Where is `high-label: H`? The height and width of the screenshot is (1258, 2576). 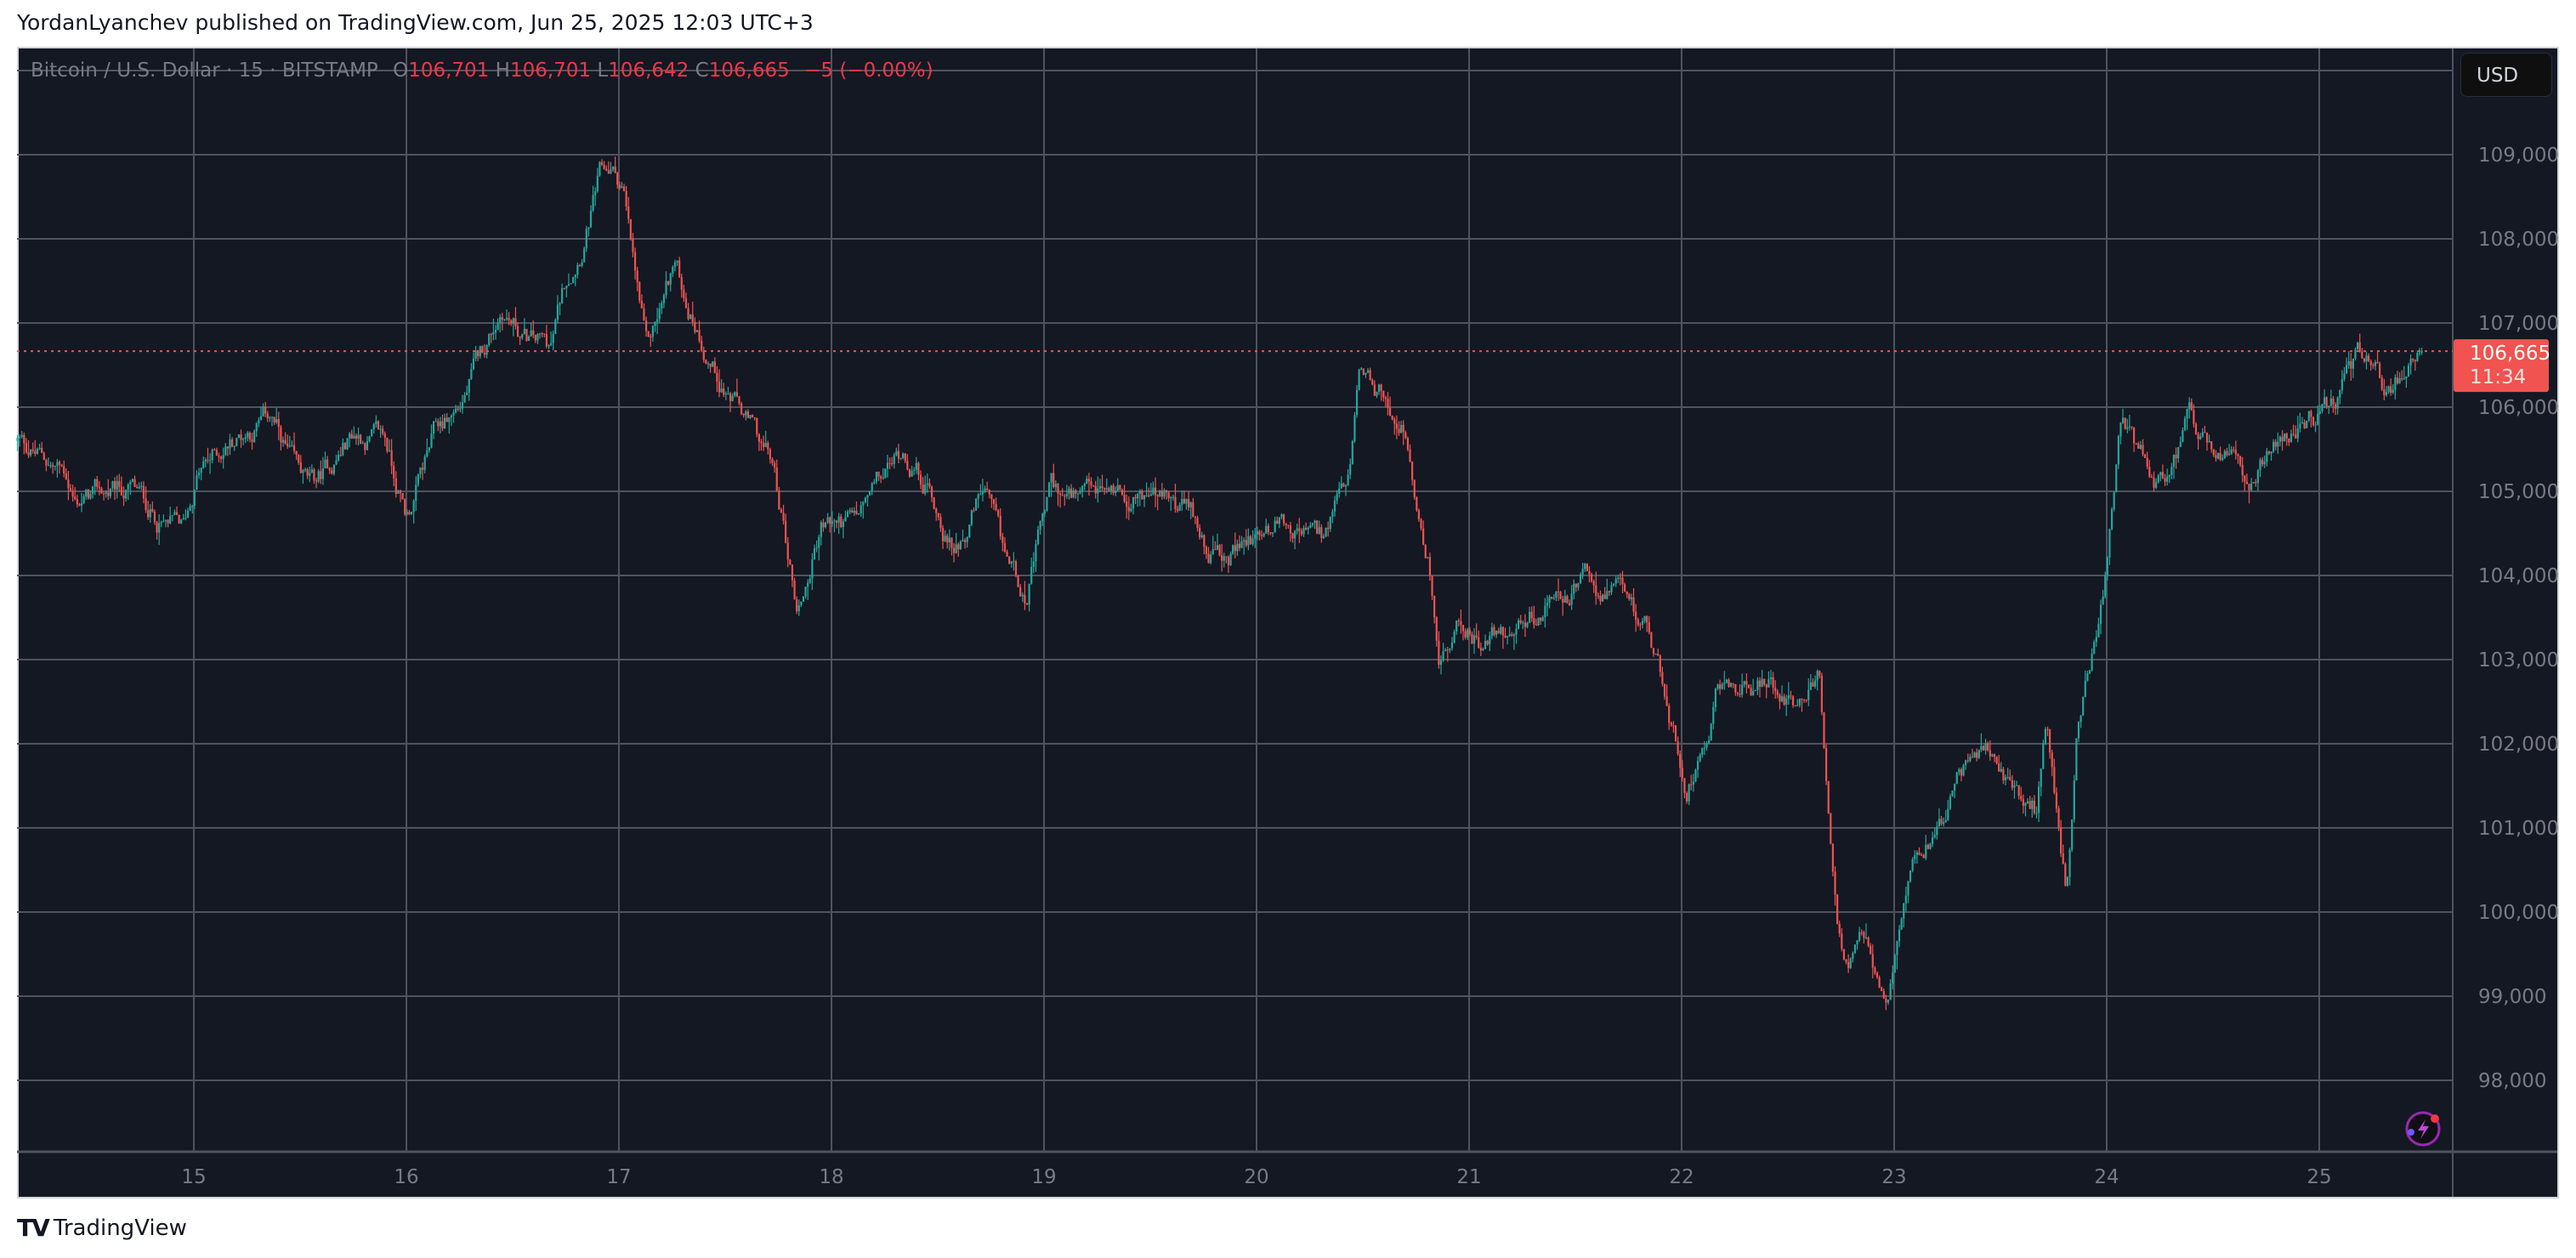 high-label: H is located at coordinates (503, 71).